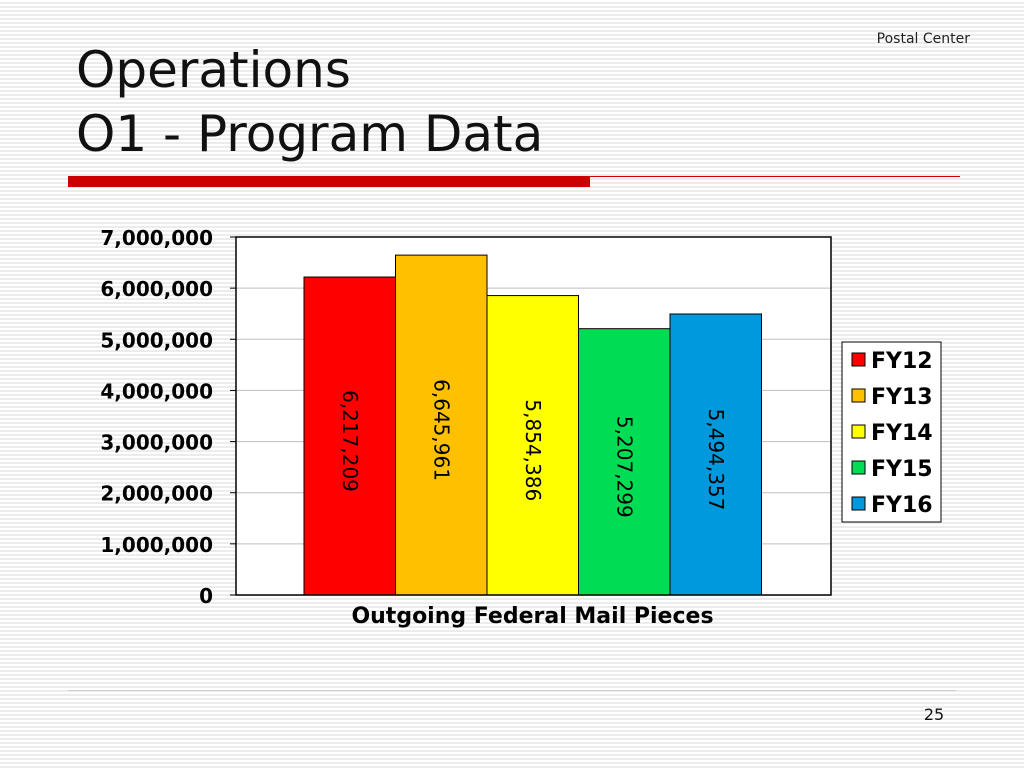  I want to click on legend-swatch-fy14, so click(858, 431).